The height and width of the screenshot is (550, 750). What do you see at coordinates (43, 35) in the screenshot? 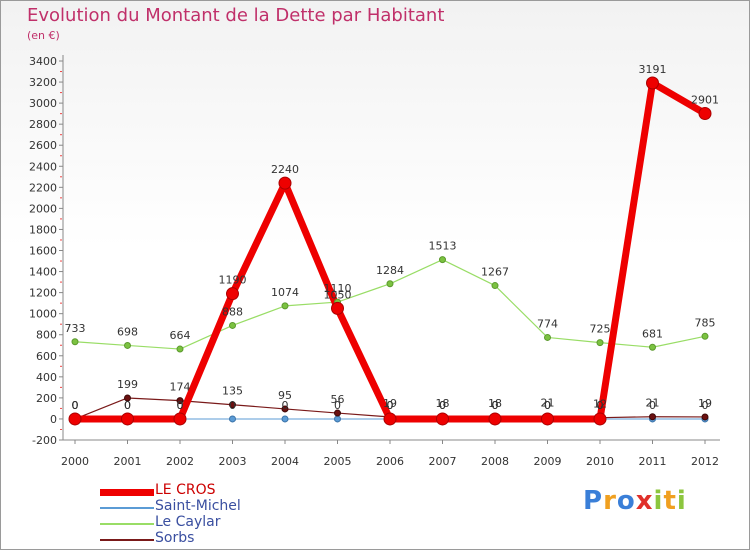
I see `chart-subtitle: (en €)` at bounding box center [43, 35].